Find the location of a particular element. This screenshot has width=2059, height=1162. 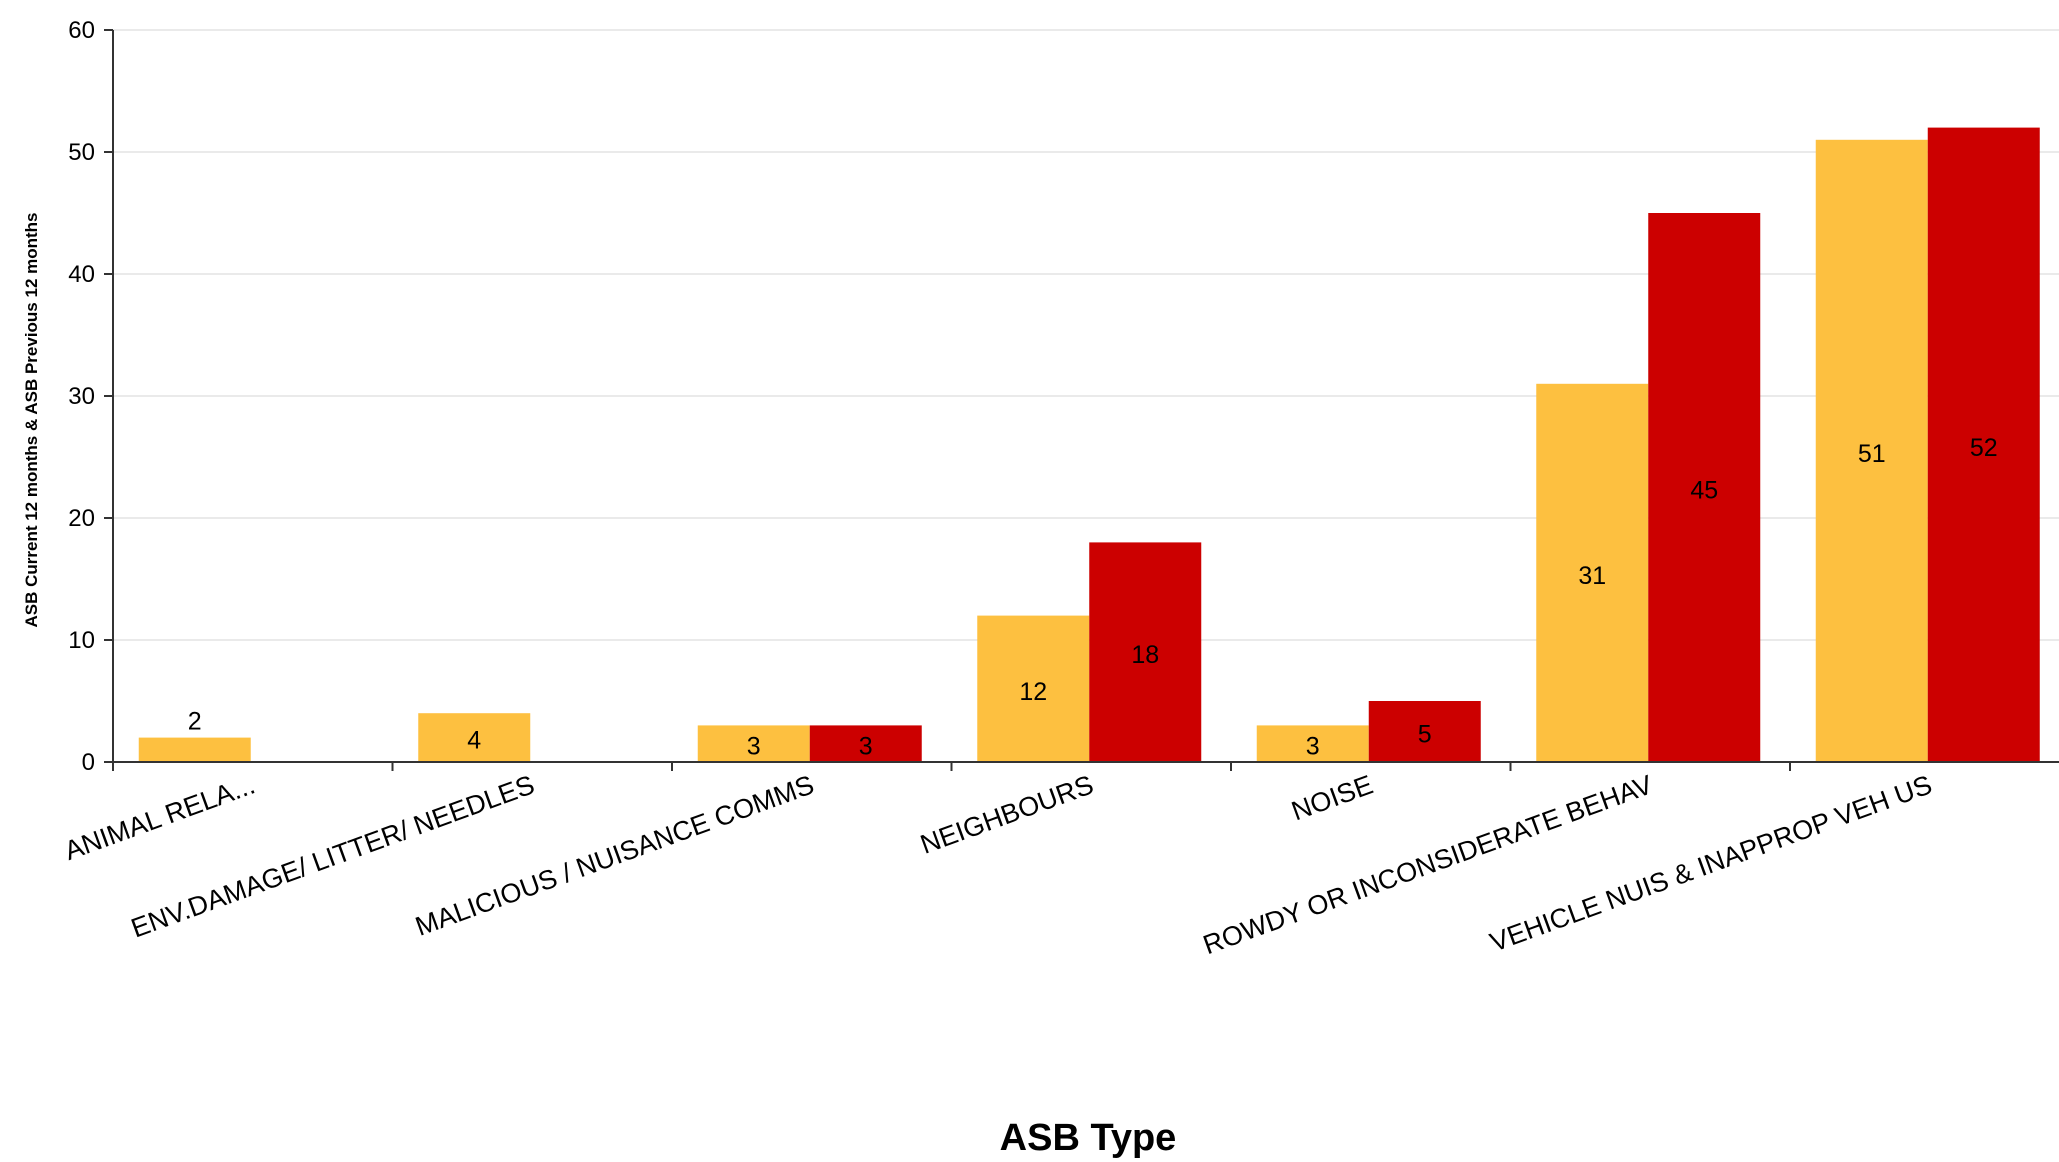

x-category-label: ROWDY OR INCONSIDERATE BEHAV is located at coordinates (1427, 864).